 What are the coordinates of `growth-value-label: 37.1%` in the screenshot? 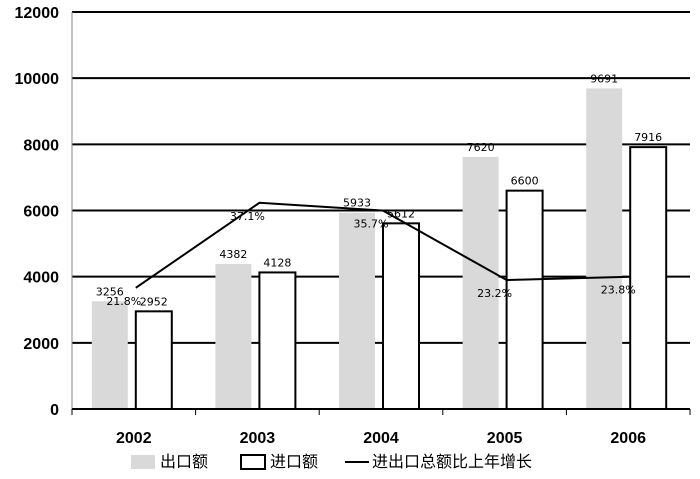 It's located at (247, 216).